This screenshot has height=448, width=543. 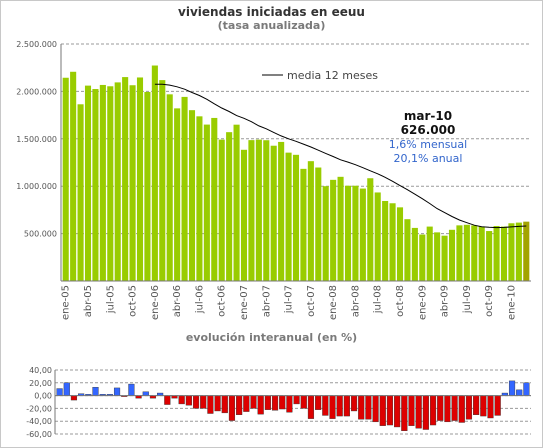 I want to click on x-tick-label: jul-06, so click(x=199, y=299).